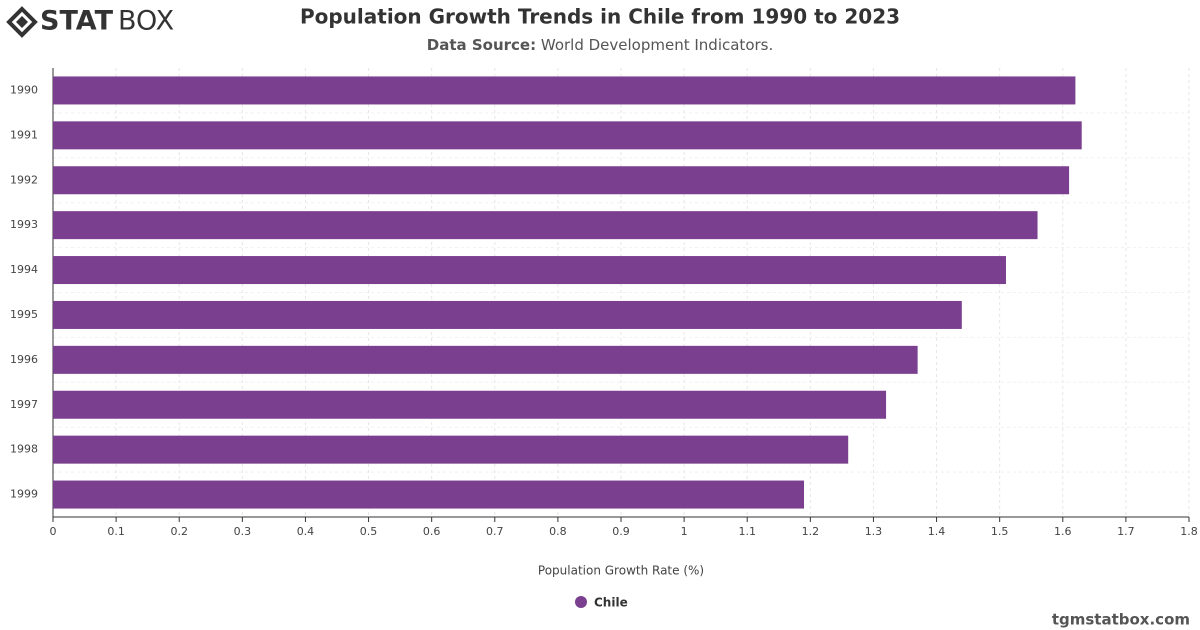 The height and width of the screenshot is (630, 1200). Describe the element at coordinates (24, 89) in the screenshot. I see `y-tick-label: 1990` at that location.